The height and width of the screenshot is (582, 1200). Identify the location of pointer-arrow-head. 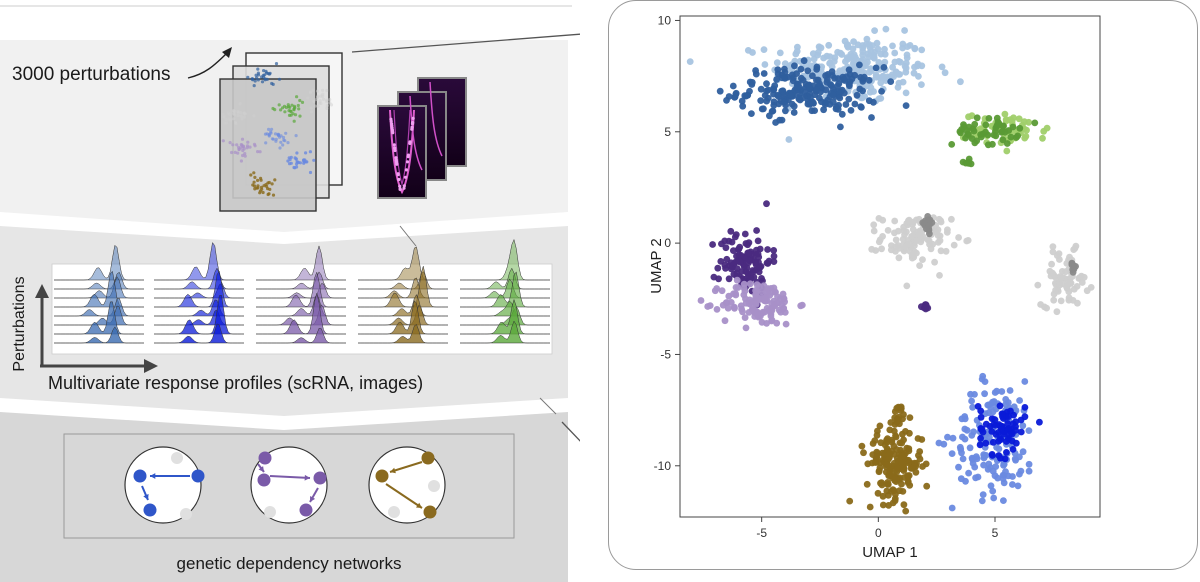
(227, 52).